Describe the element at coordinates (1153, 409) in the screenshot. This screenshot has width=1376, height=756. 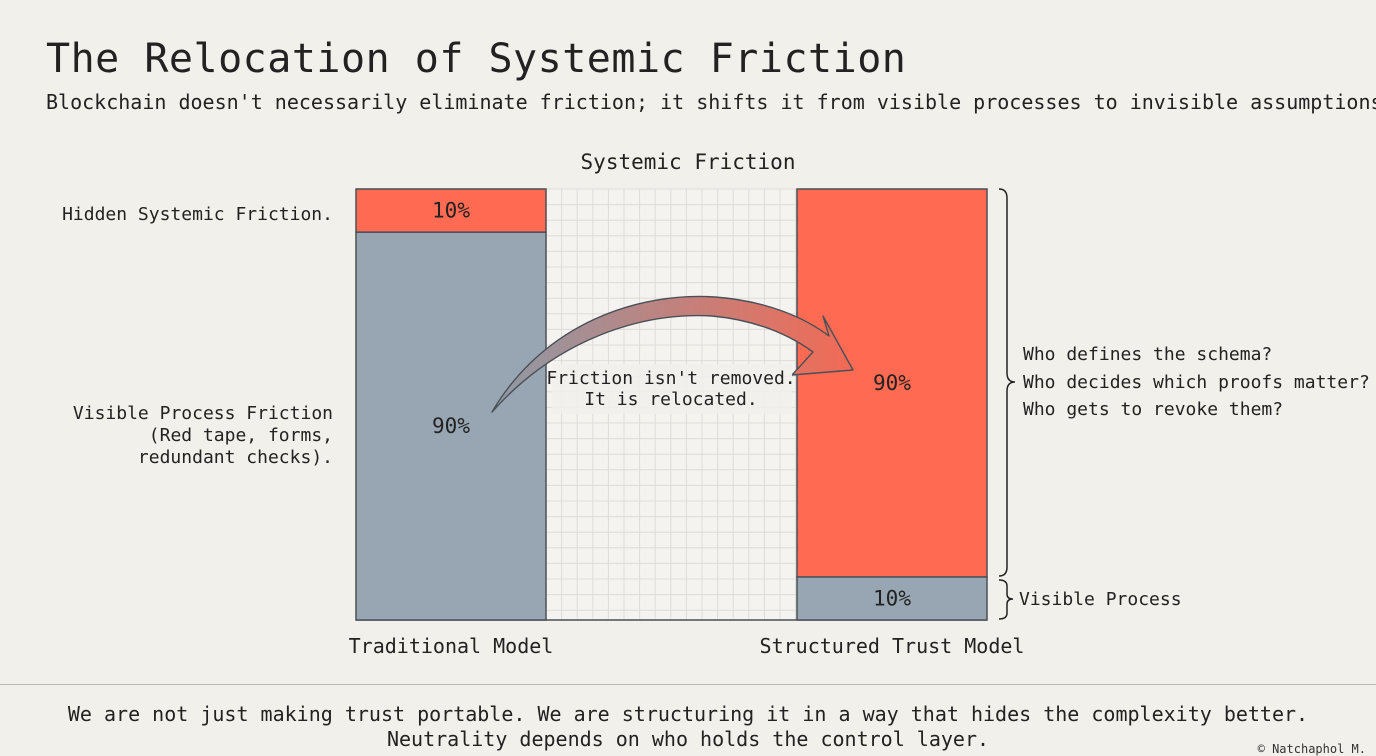
I see `question-revoke: Who gets to revoke them?` at that location.